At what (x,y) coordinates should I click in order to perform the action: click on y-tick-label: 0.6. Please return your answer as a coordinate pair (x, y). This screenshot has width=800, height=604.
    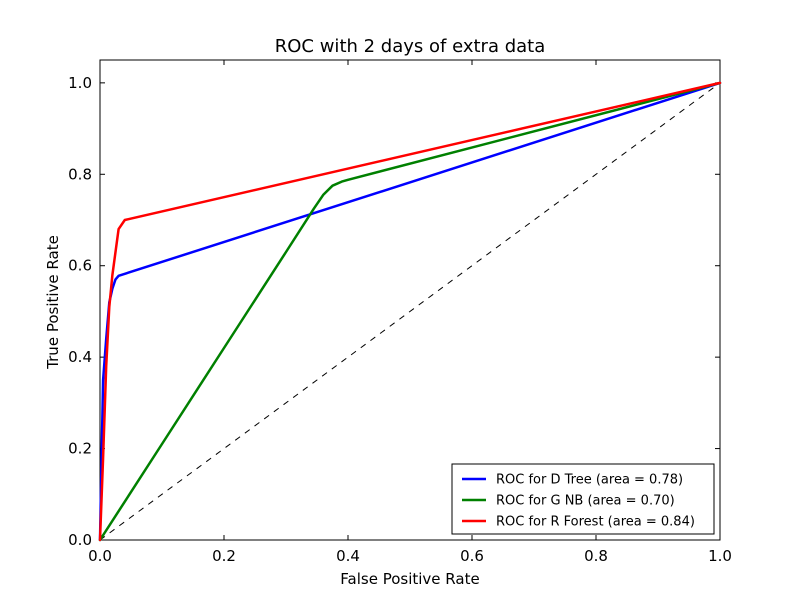
    Looking at the image, I should click on (80, 266).